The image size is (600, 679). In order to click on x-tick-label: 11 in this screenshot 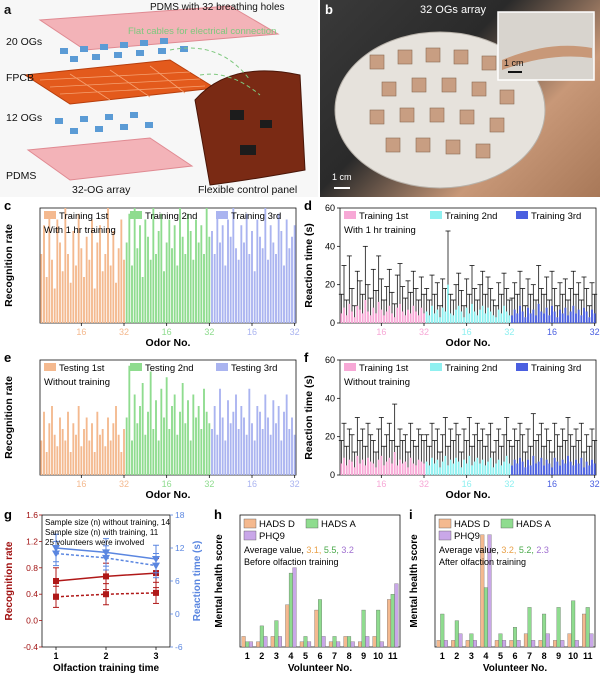, I will do `click(588, 656)`.